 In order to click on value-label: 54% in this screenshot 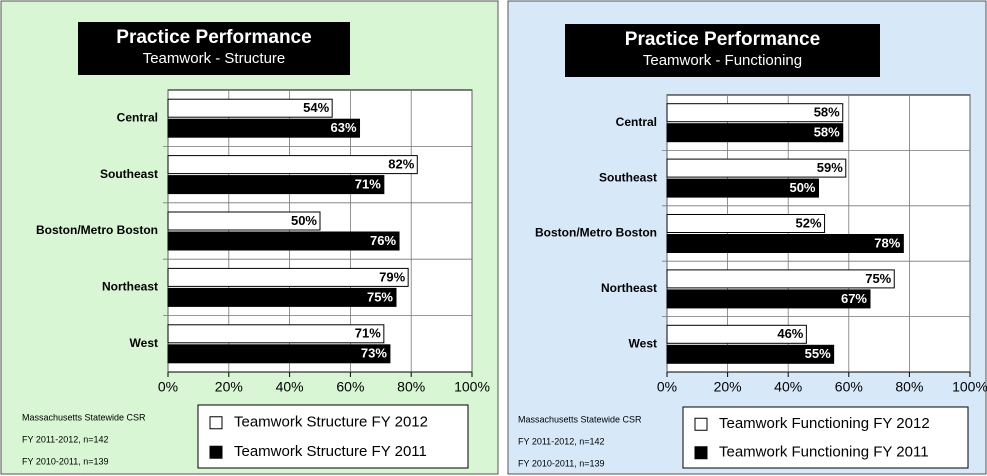, I will do `click(316, 107)`.